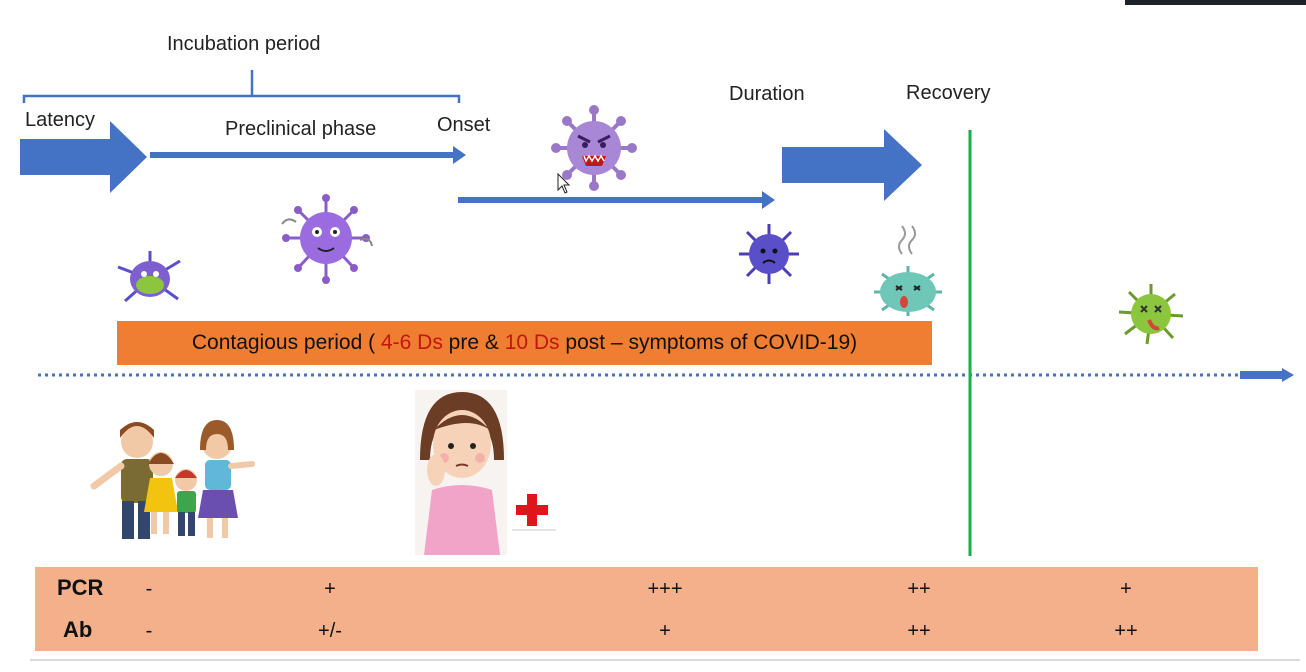 This screenshot has height=672, width=1306. Describe the element at coordinates (286, 342) in the screenshot. I see `banner-prefix: Contagious period (` at that location.